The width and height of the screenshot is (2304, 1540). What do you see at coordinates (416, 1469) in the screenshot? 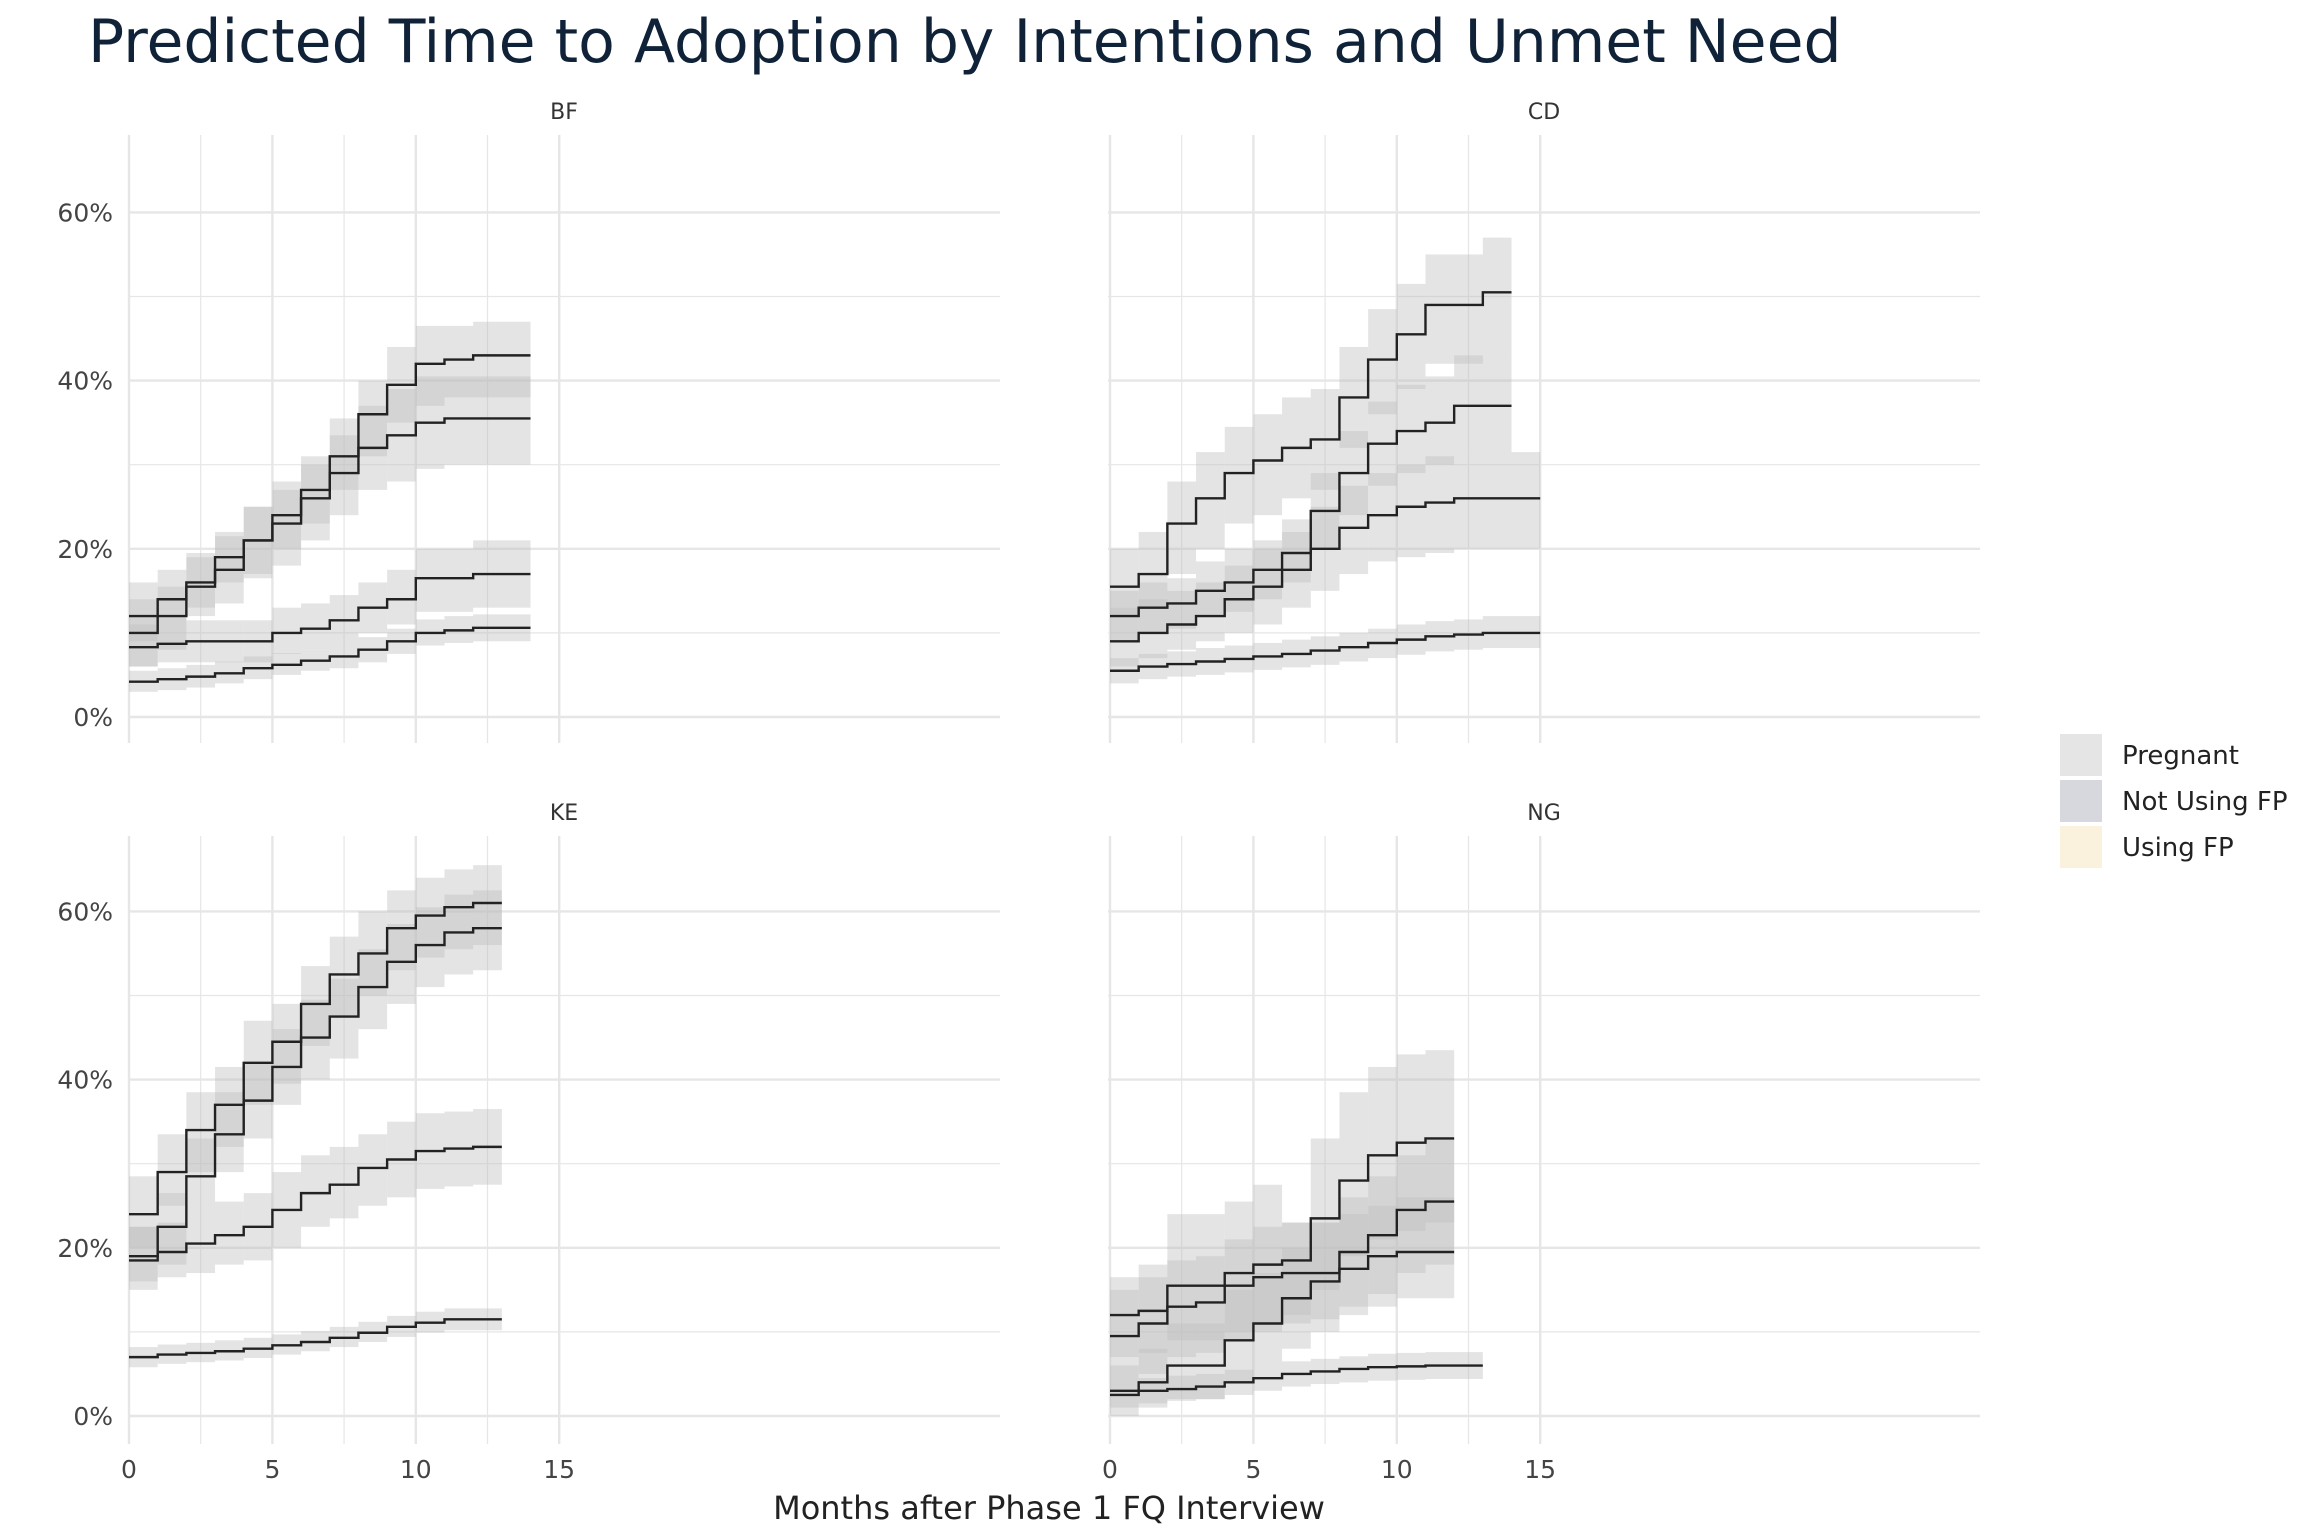
I see `x-tick-label: 10` at bounding box center [416, 1469].